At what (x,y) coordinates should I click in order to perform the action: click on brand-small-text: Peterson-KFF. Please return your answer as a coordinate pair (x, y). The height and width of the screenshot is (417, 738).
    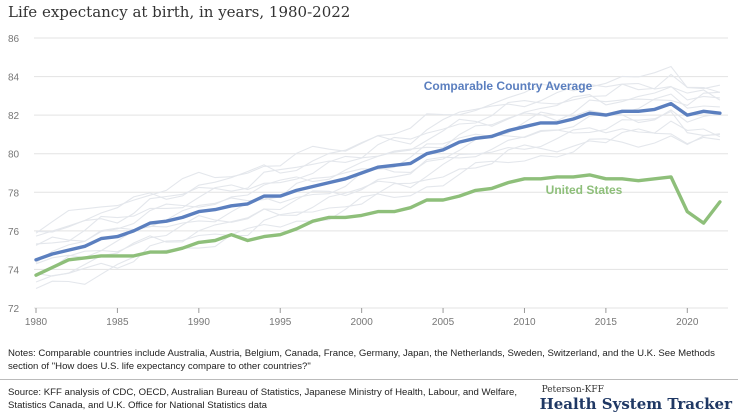
    Looking at the image, I should click on (572, 390).